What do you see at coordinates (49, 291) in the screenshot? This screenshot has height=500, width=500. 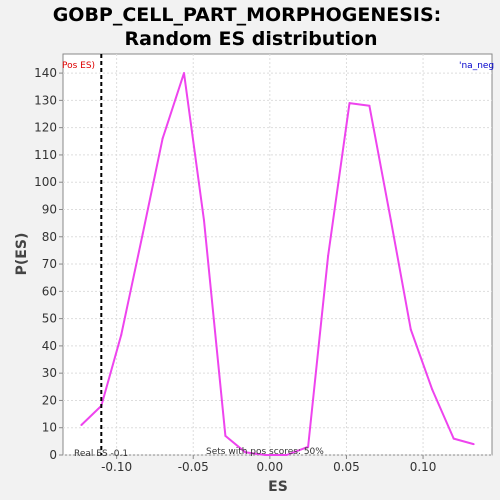 I see `y-tick-label: 60` at bounding box center [49, 291].